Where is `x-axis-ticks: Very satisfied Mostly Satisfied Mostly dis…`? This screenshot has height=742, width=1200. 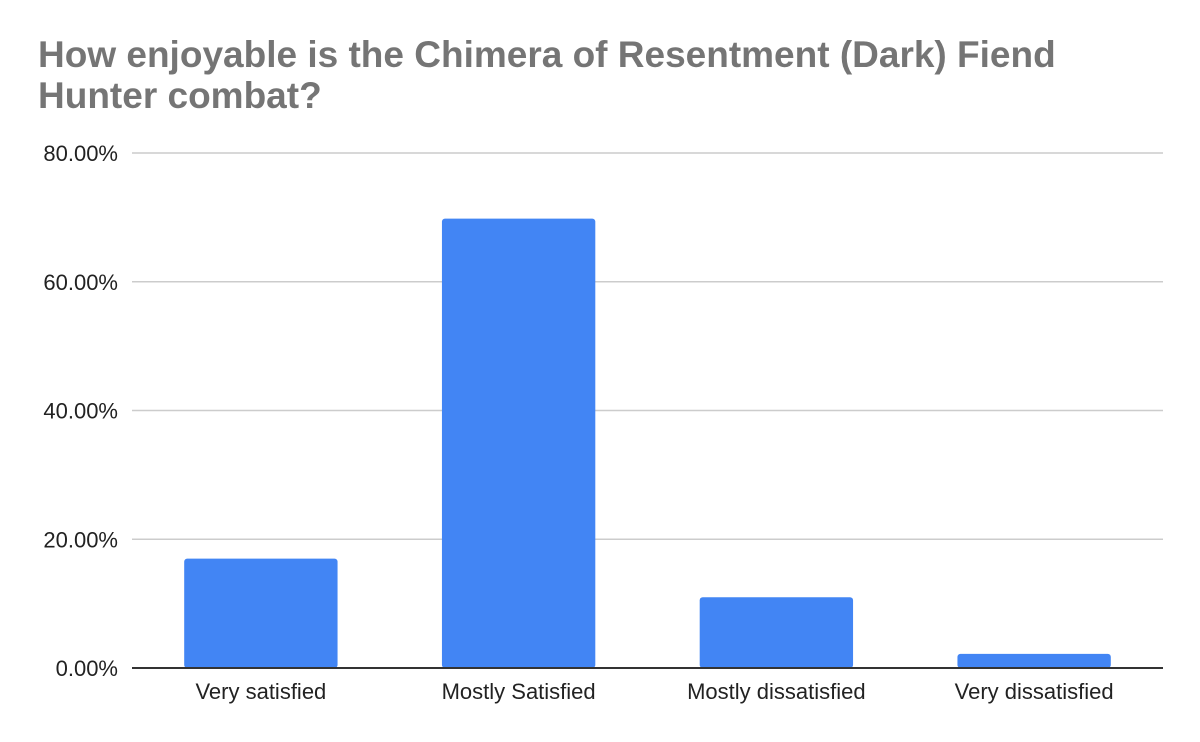 x-axis-ticks: Very satisfied Mostly Satisfied Mostly dis… is located at coordinates (654, 691).